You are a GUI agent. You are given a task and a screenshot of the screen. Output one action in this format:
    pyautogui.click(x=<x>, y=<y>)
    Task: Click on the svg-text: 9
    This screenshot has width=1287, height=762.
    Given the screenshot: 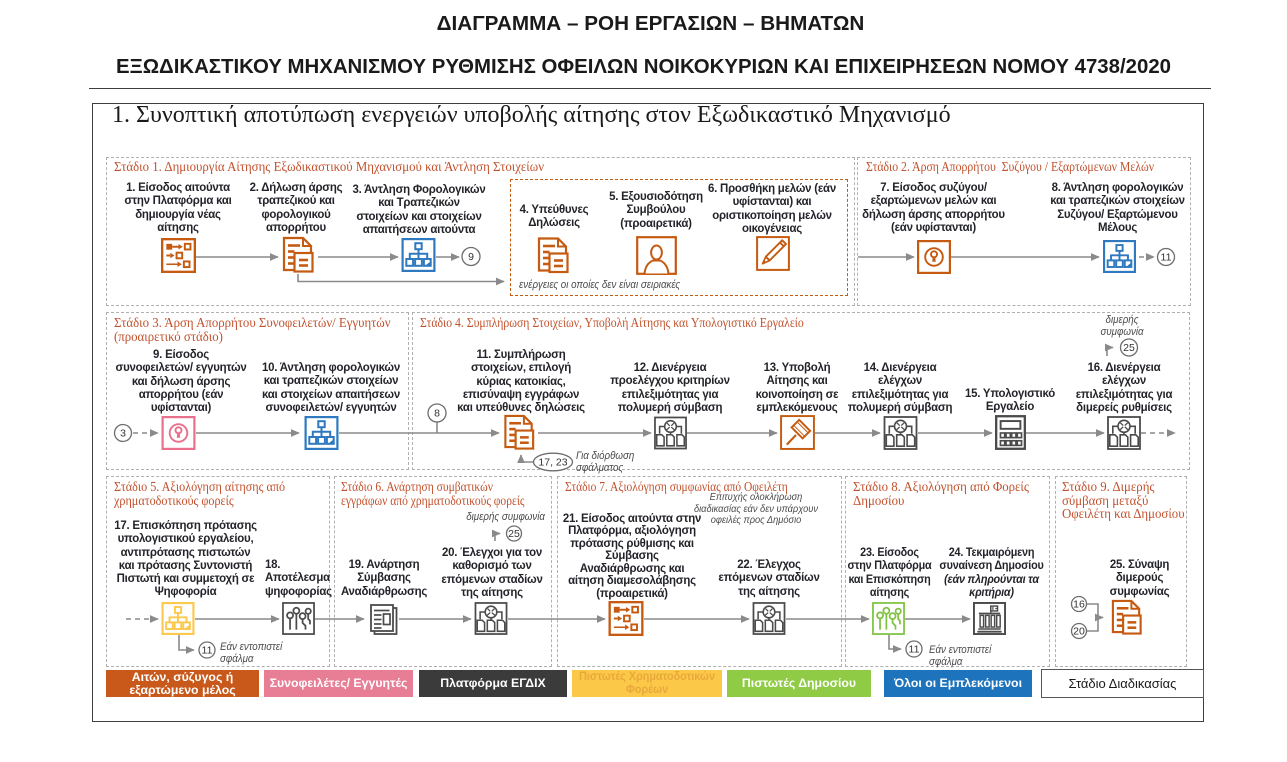 What is the action you would take?
    pyautogui.click(x=471, y=257)
    